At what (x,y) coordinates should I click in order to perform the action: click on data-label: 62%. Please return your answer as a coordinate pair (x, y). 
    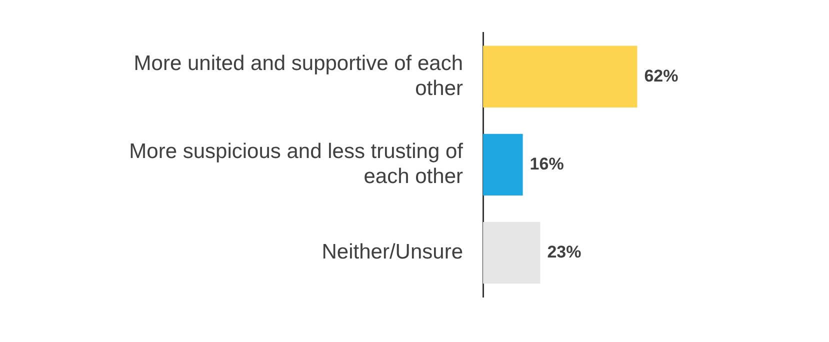
    Looking at the image, I should click on (661, 76).